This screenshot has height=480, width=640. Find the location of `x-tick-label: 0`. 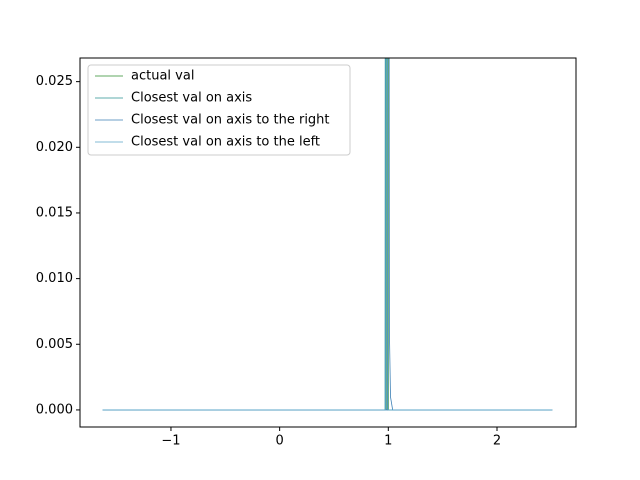

x-tick-label: 0 is located at coordinates (279, 441).